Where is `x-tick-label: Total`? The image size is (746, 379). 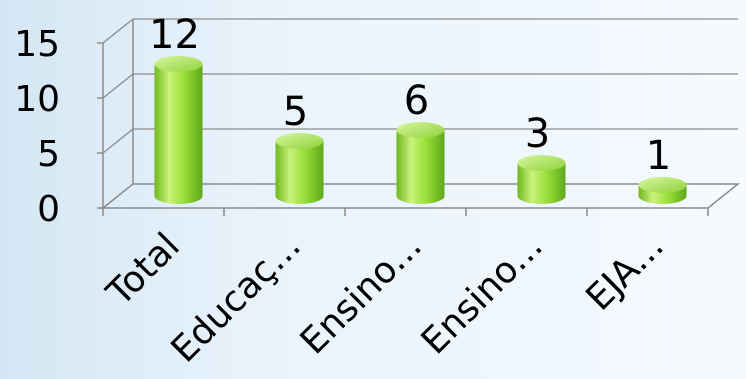 x-tick-label: Total is located at coordinates (143, 269).